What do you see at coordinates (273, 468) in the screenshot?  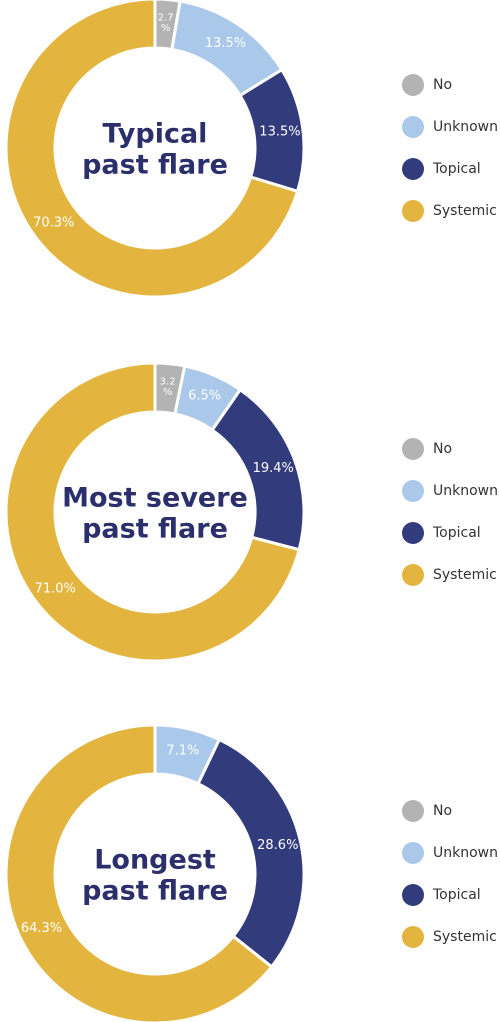 I see `slice-label-topical: 19.4%` at bounding box center [273, 468].